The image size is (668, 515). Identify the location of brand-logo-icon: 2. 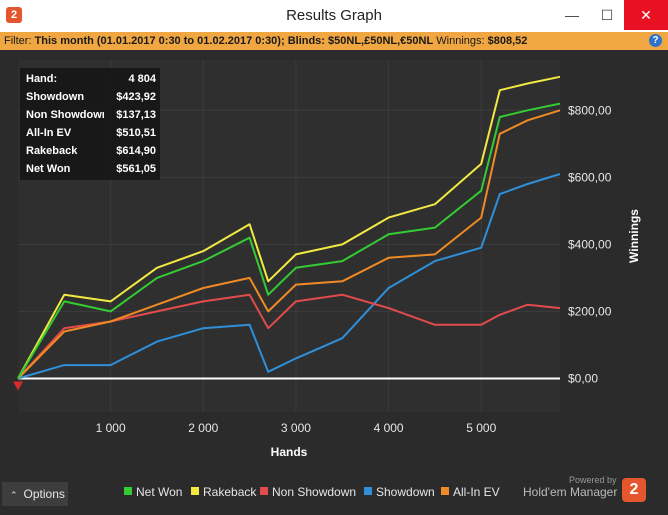
(634, 490).